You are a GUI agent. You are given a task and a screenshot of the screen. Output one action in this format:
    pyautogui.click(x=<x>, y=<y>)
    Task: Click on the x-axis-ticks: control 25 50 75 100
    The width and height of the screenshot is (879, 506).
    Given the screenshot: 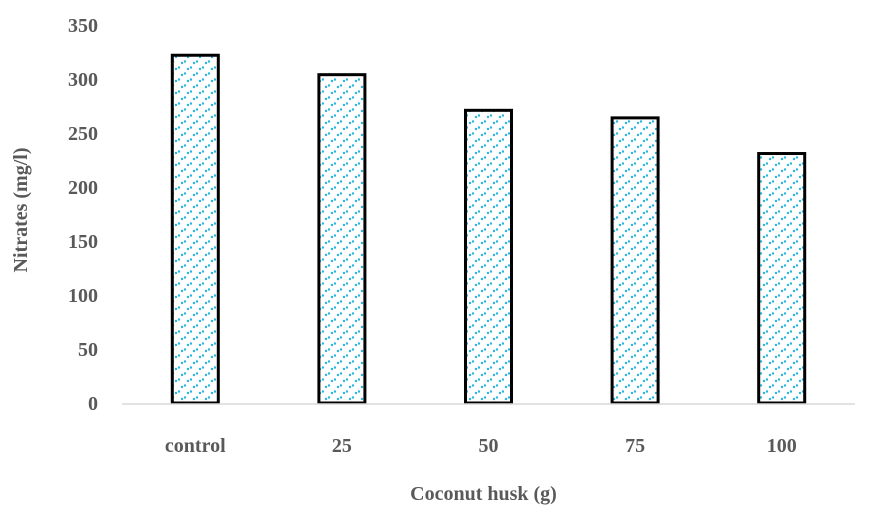 What is the action you would take?
    pyautogui.click(x=481, y=446)
    